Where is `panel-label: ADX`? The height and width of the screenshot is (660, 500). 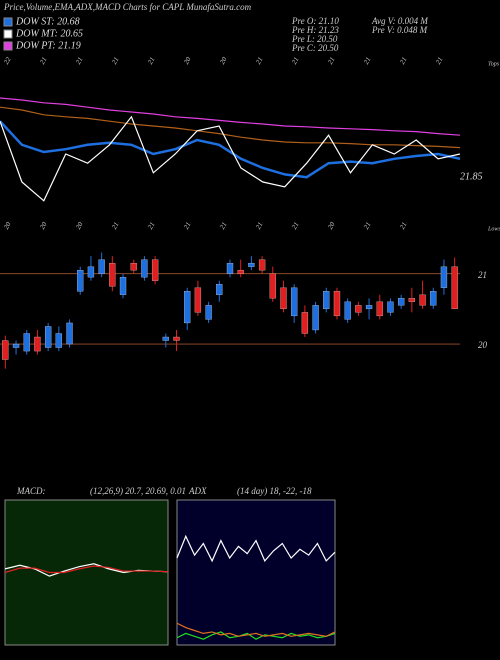
panel-label: ADX is located at coordinates (197, 491).